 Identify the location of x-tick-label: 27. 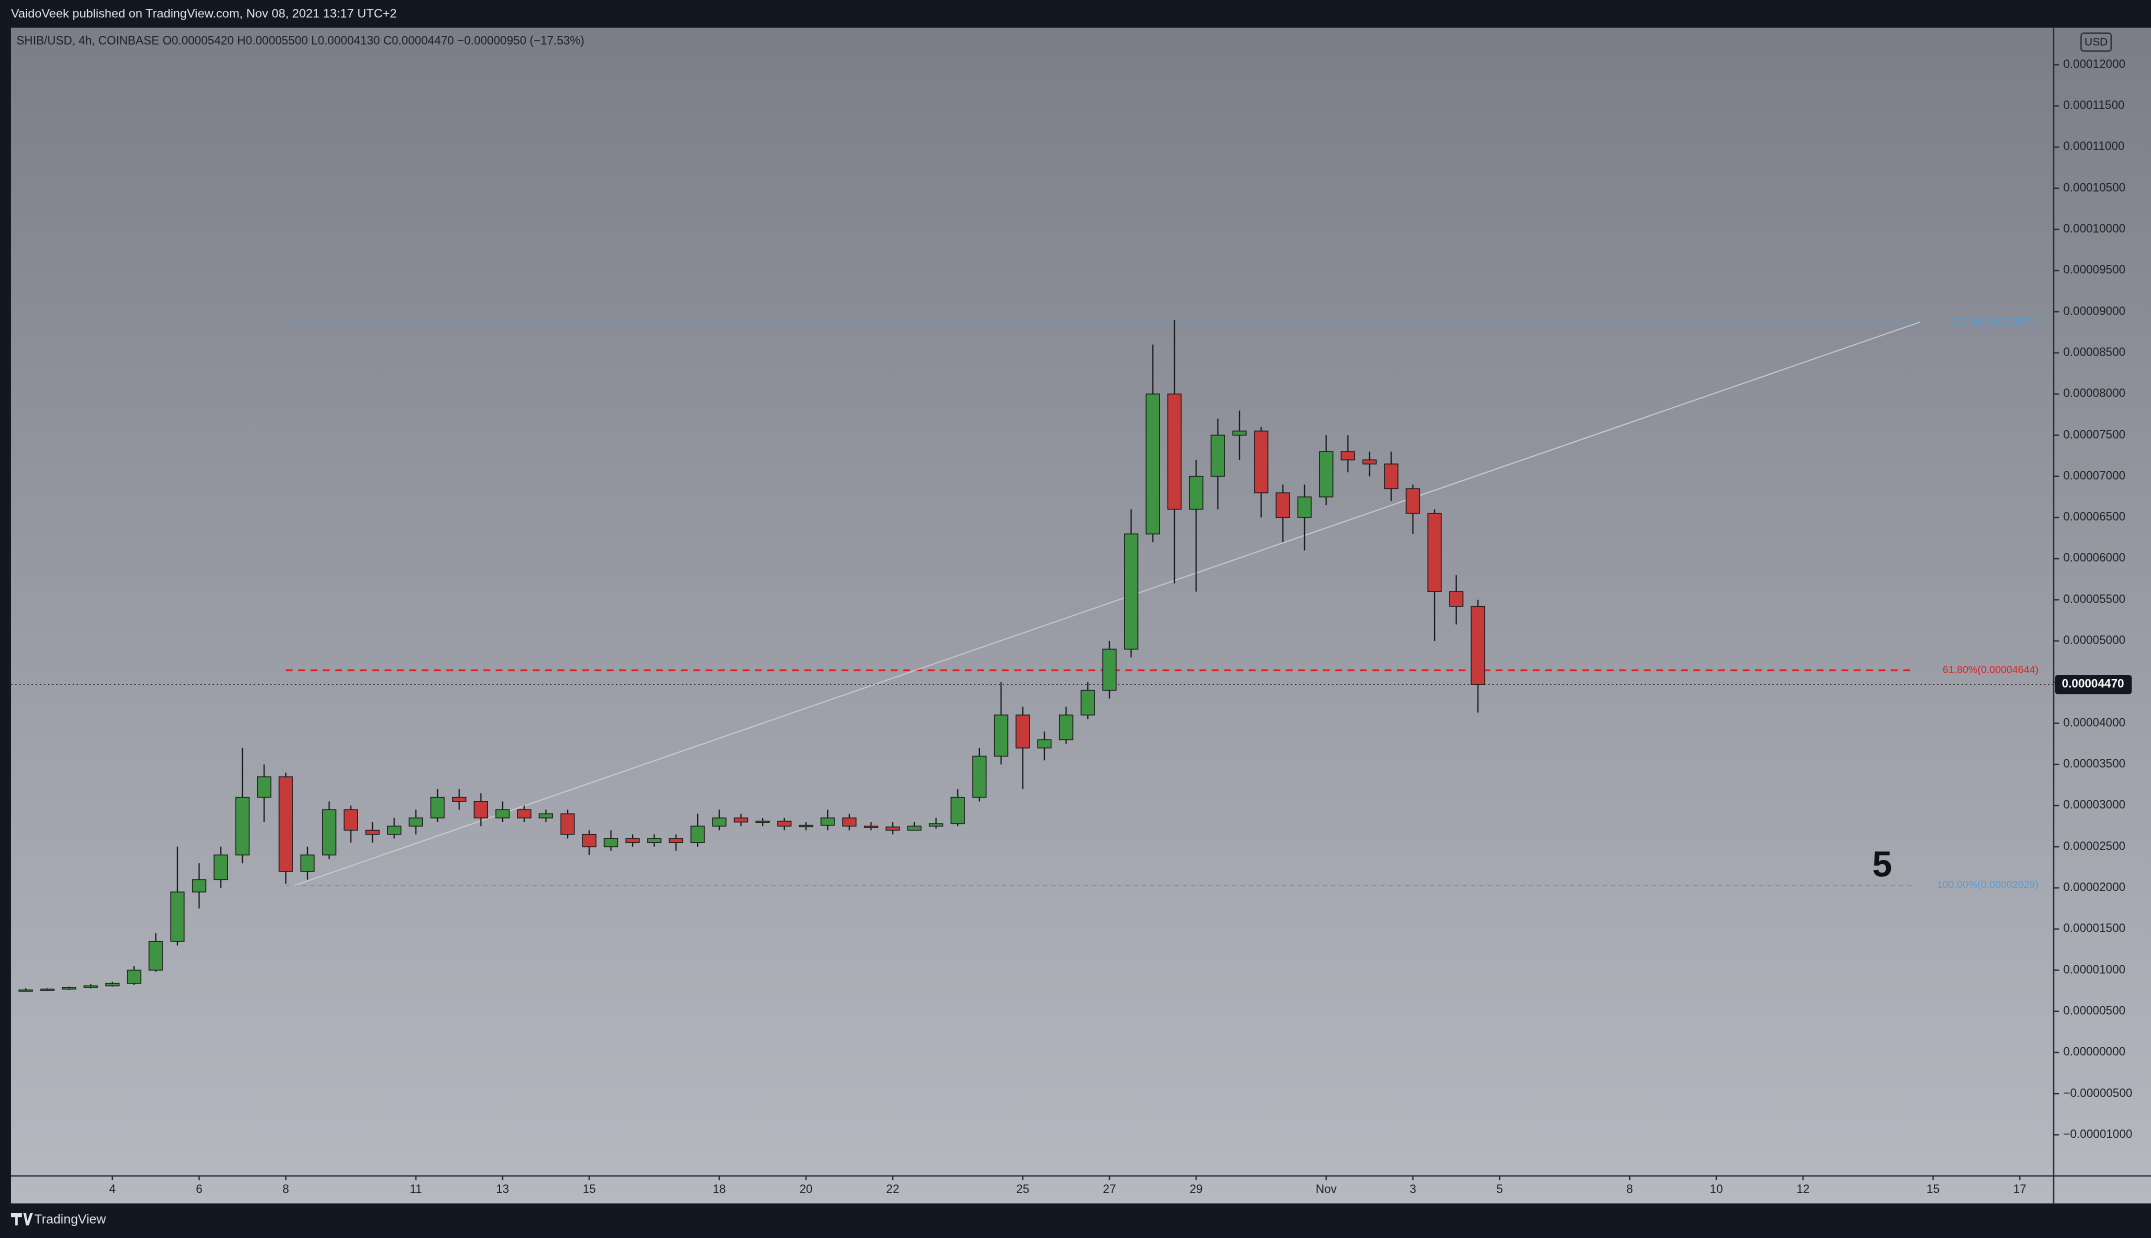
(1109, 1189).